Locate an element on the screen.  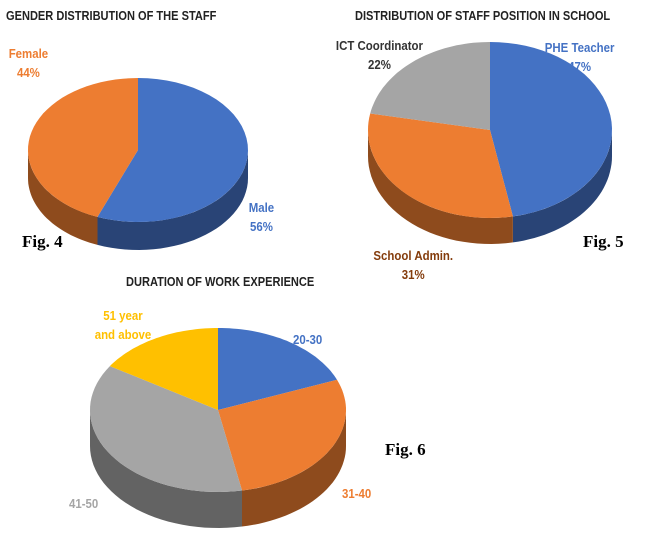
fig5-slice-school-admin- is located at coordinates (440, 165).